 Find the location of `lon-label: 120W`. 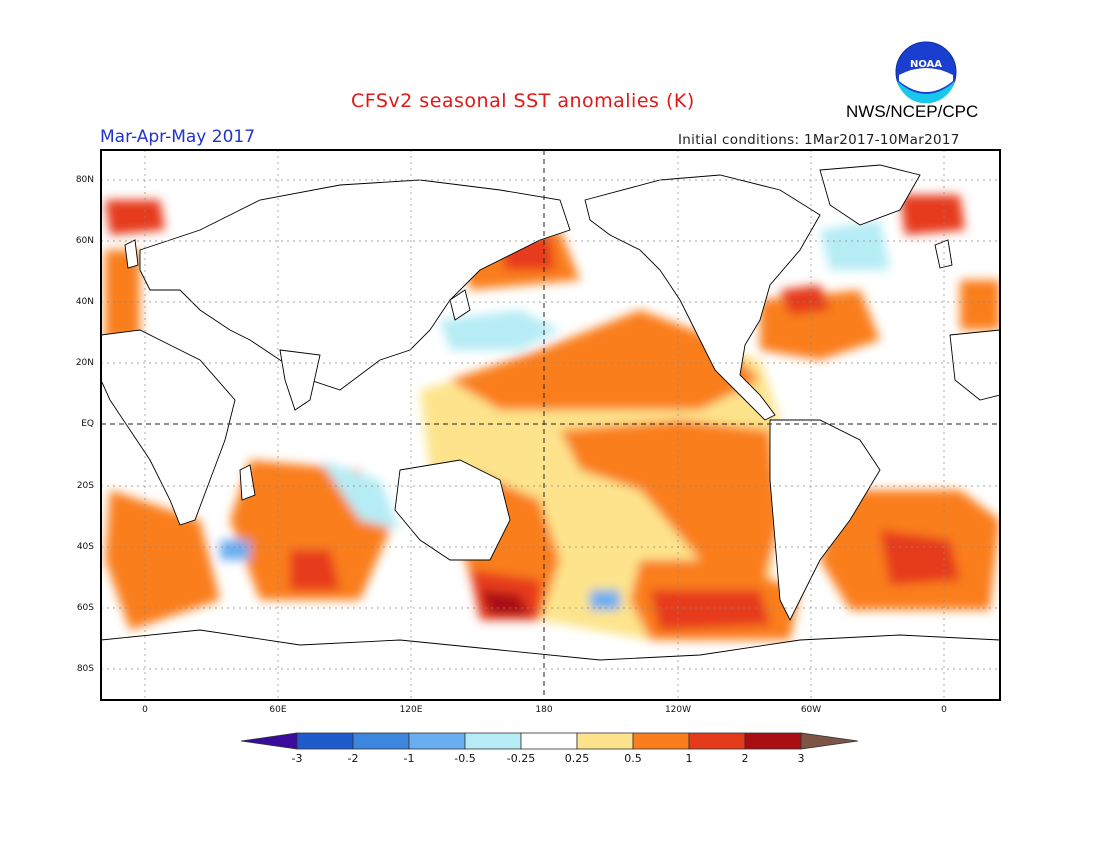

lon-label: 120W is located at coordinates (678, 710).